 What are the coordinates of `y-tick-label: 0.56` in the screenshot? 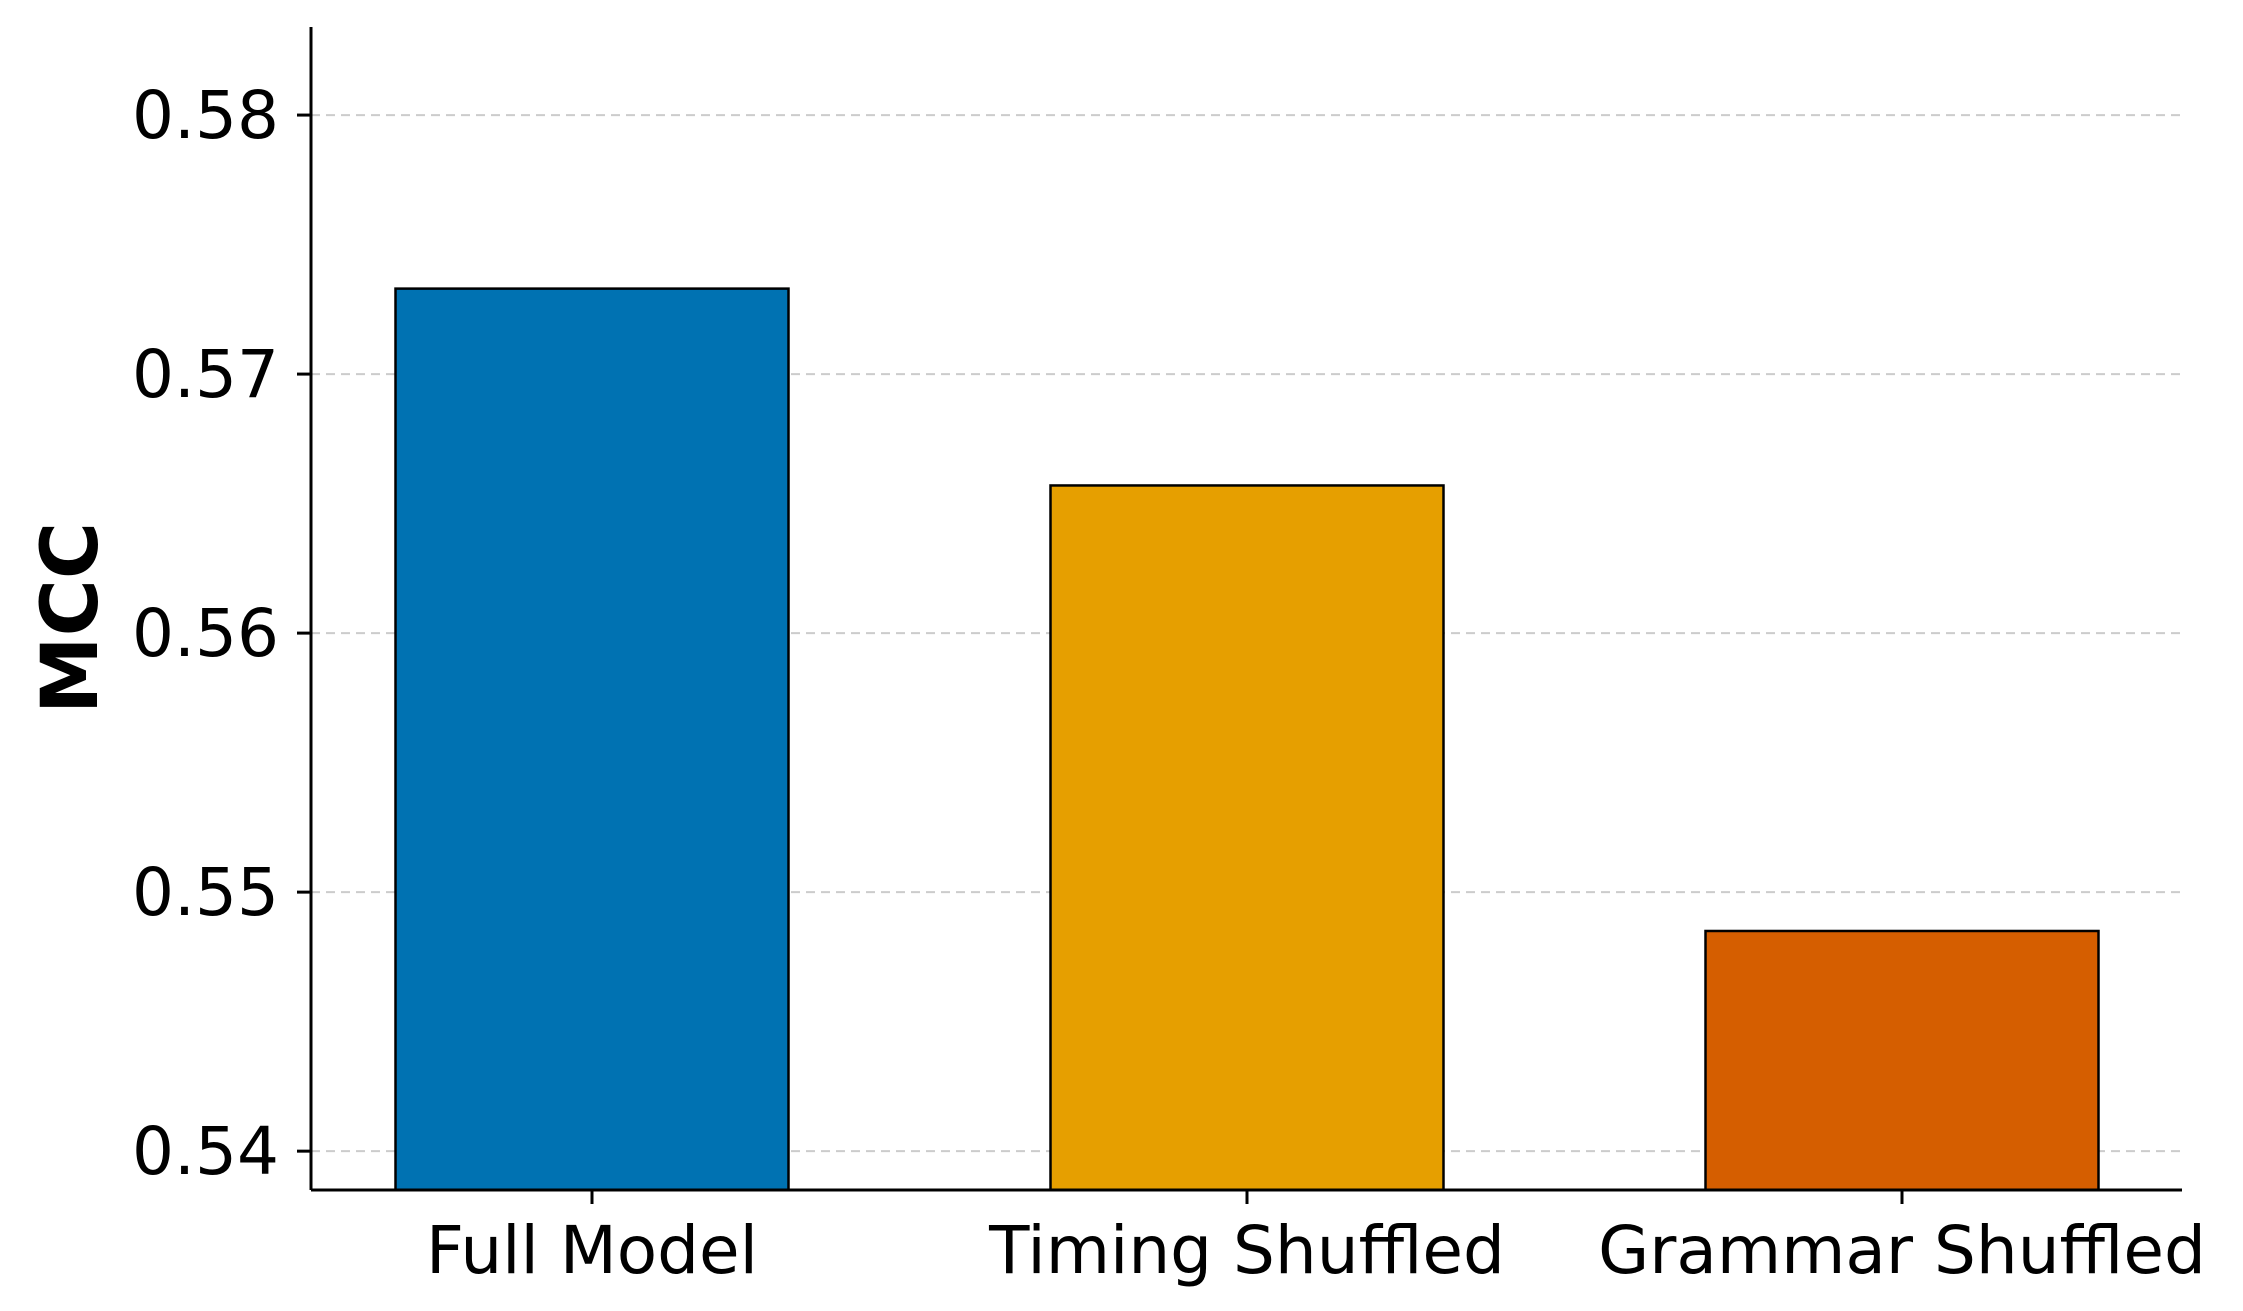 It's located at (205, 633).